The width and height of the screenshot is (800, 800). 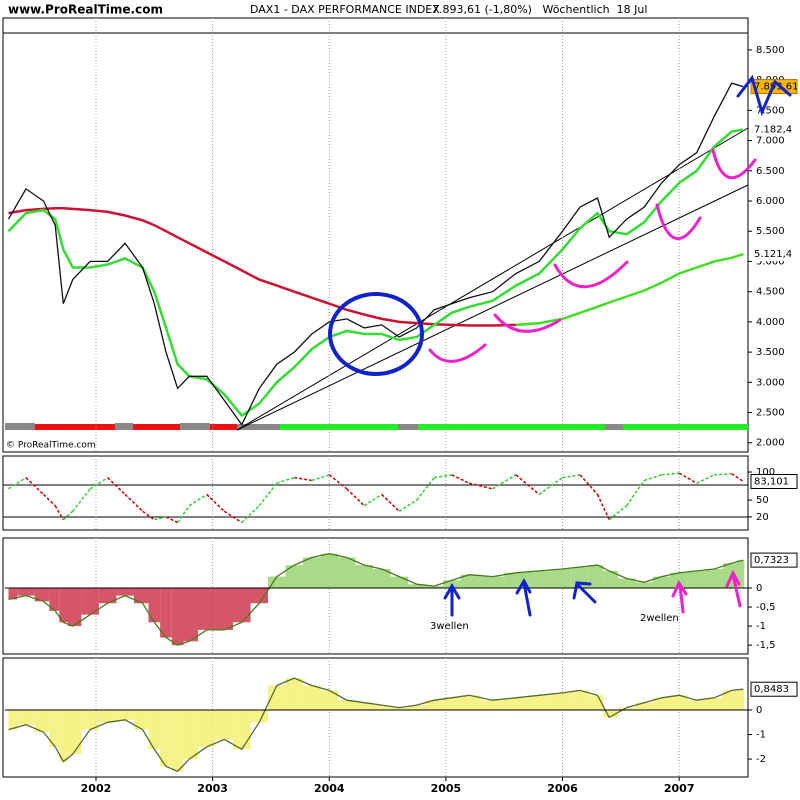 I want to click on x-tick-label: 2006, so click(x=562, y=788).